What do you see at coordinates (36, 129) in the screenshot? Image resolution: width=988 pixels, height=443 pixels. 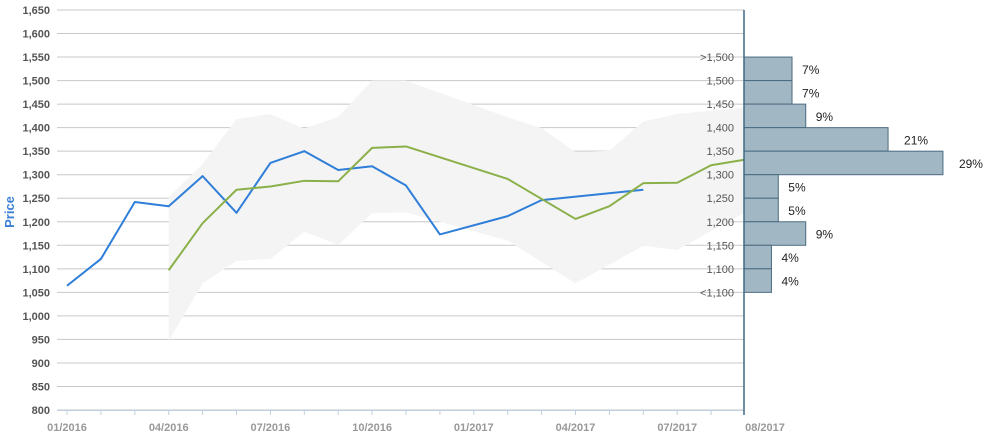 I see `y-tick-label: 1,400` at bounding box center [36, 129].